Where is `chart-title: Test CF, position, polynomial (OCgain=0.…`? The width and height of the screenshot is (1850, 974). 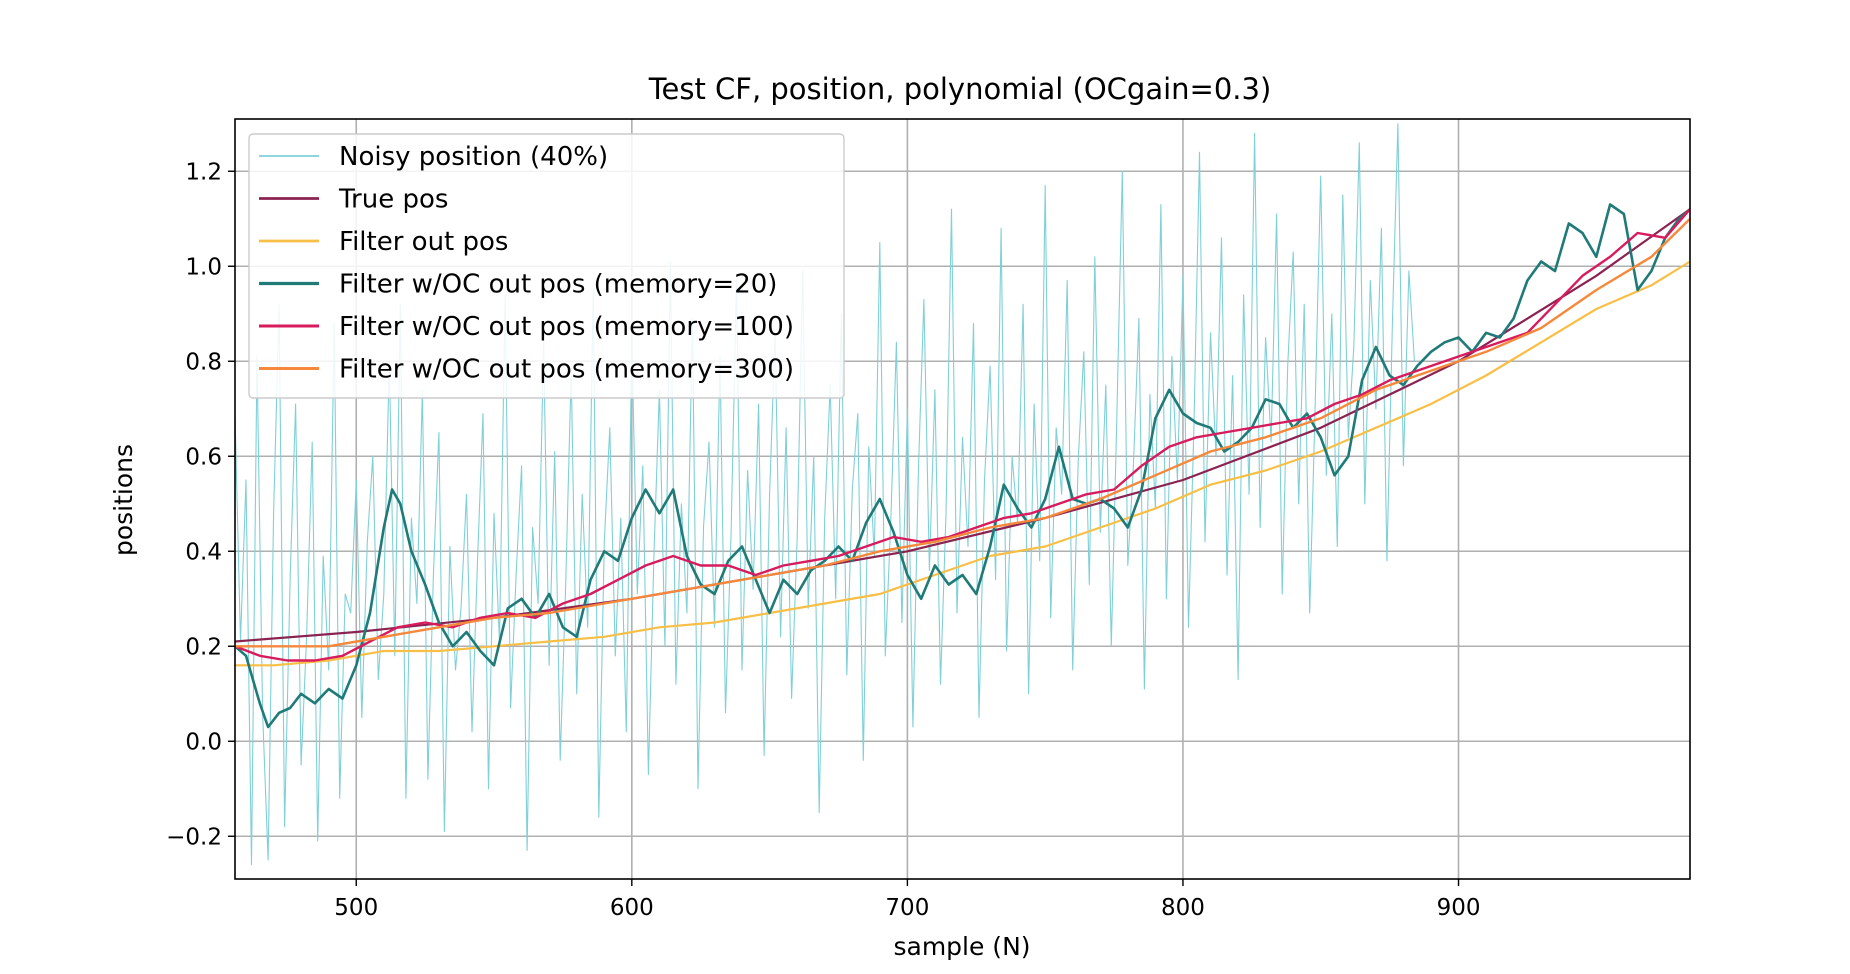
chart-title: Test CF, position, polynomial (OCgain=0.… is located at coordinates (960, 89).